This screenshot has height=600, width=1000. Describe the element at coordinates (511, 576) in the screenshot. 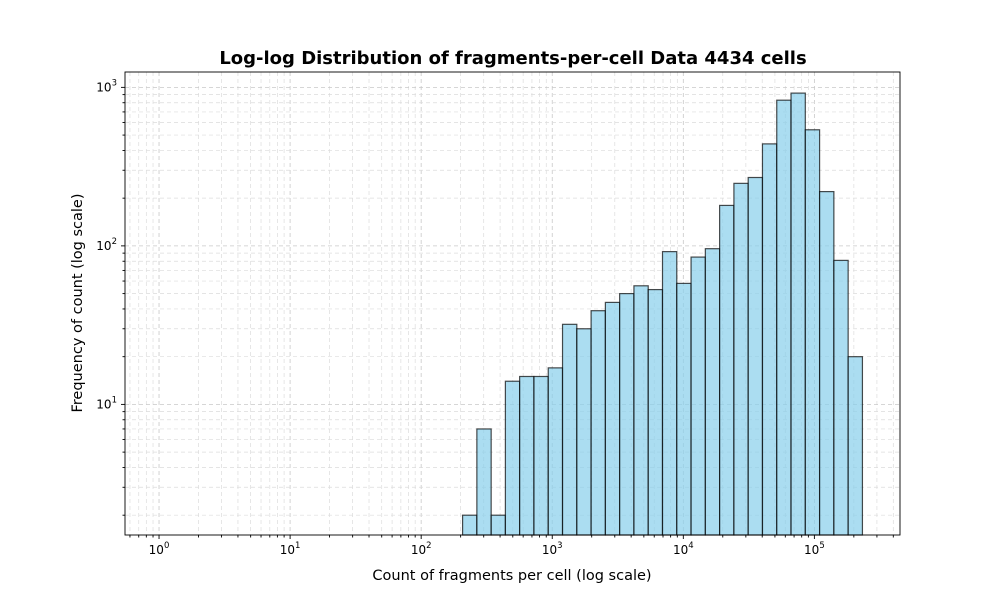

I see `x-axis-label: Count of fragments per cell (log scale)` at that location.